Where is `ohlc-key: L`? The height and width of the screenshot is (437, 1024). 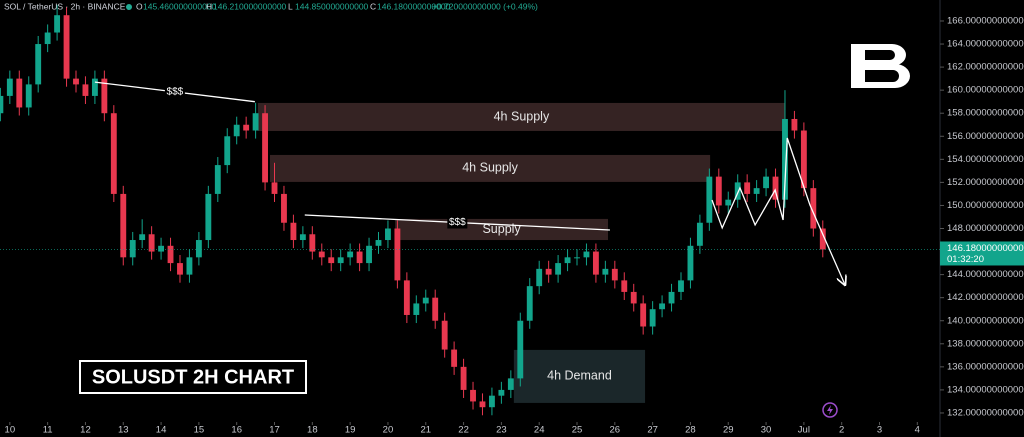
ohlc-key: L is located at coordinates (290, 6).